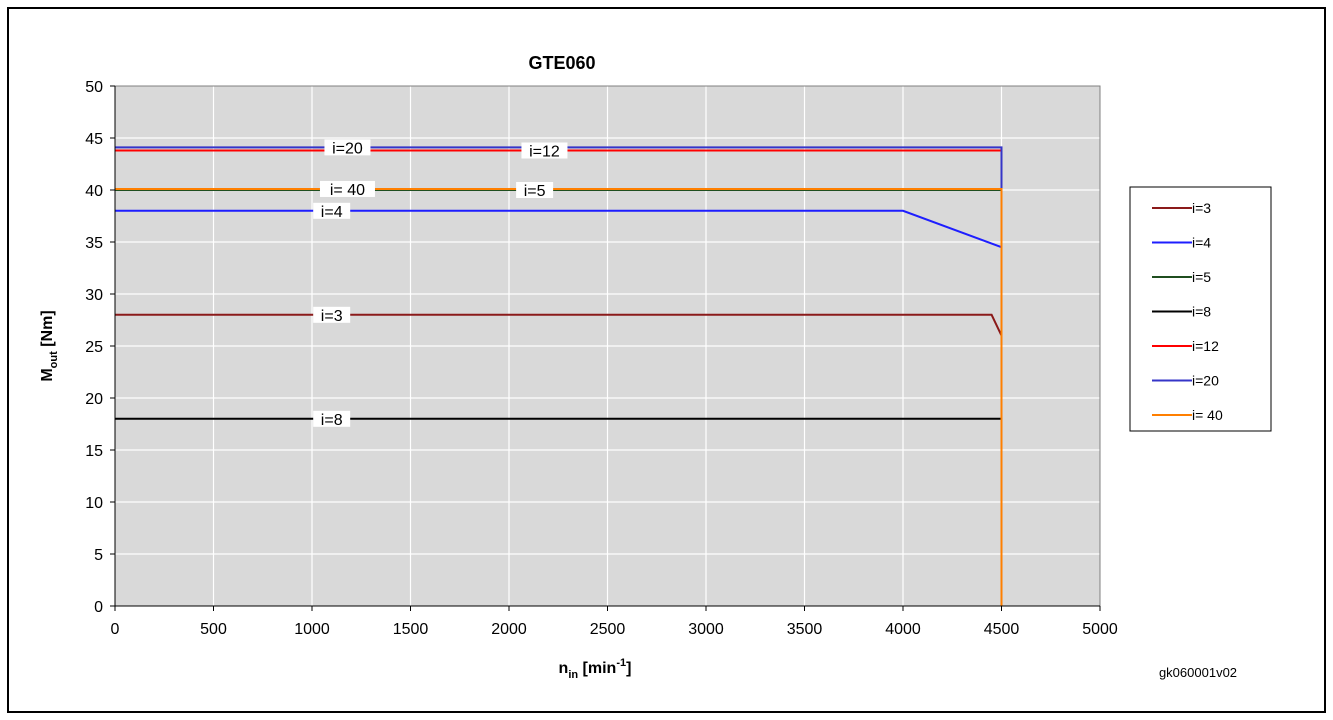 Image resolution: width=1333 pixels, height=720 pixels. I want to click on x-axis-label-close: ], so click(628, 668).